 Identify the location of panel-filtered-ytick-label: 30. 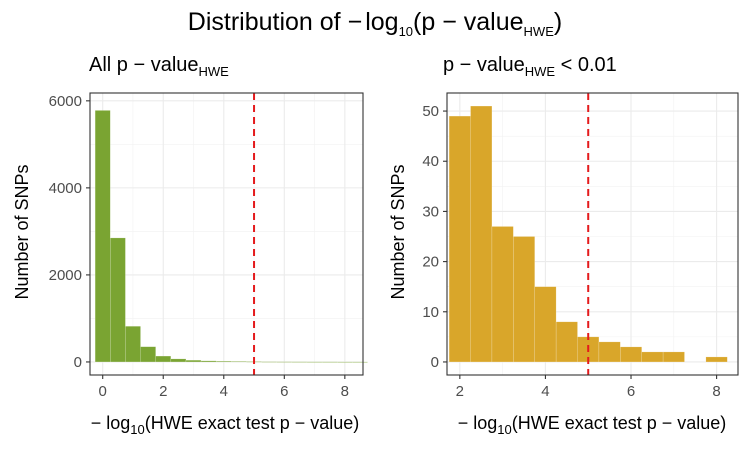
(430, 211).